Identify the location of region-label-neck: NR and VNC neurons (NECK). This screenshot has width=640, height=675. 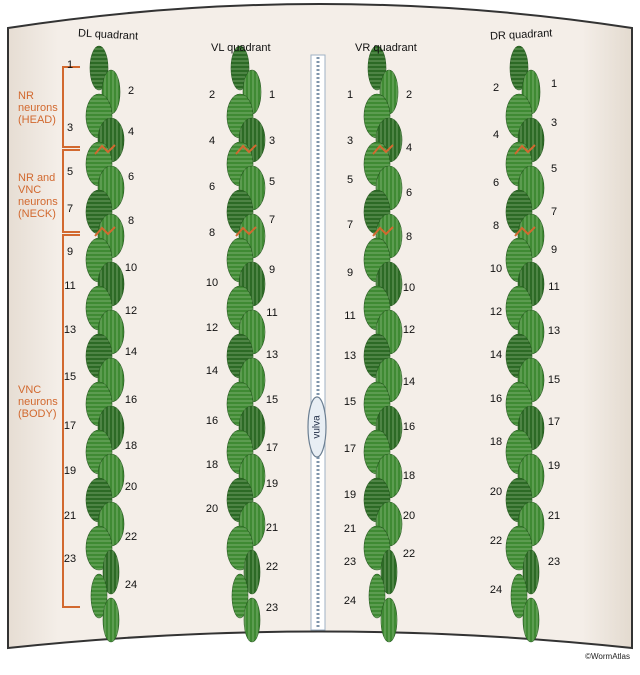
(38, 196).